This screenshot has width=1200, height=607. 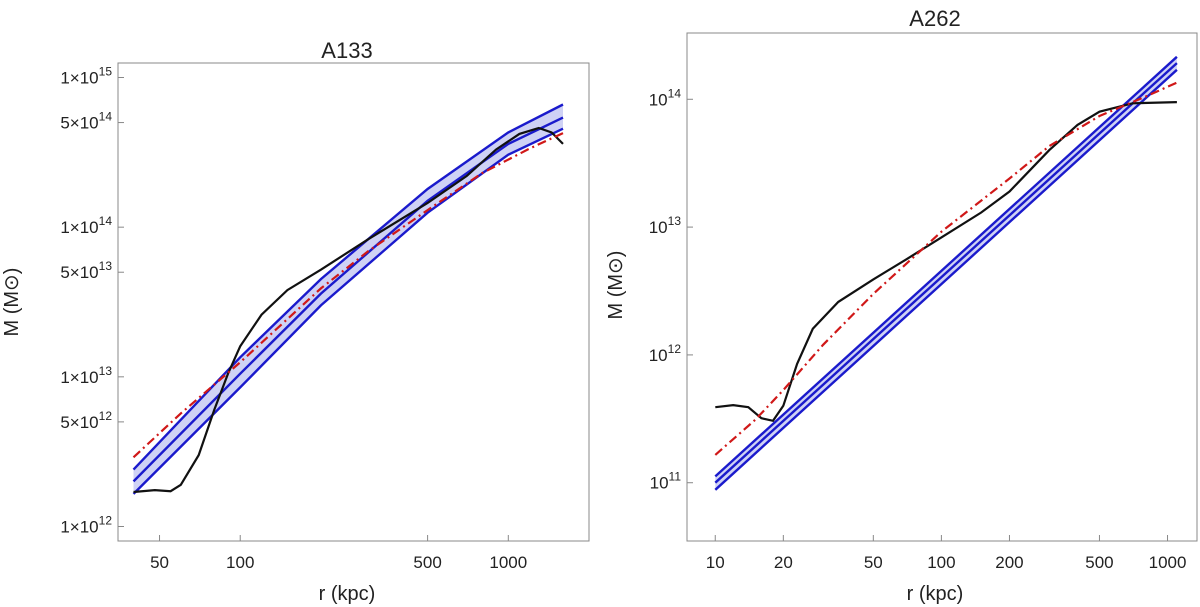 What do you see at coordinates (86, 76) in the screenshot?
I see `y-tick-label: 1×10¹⁵` at bounding box center [86, 76].